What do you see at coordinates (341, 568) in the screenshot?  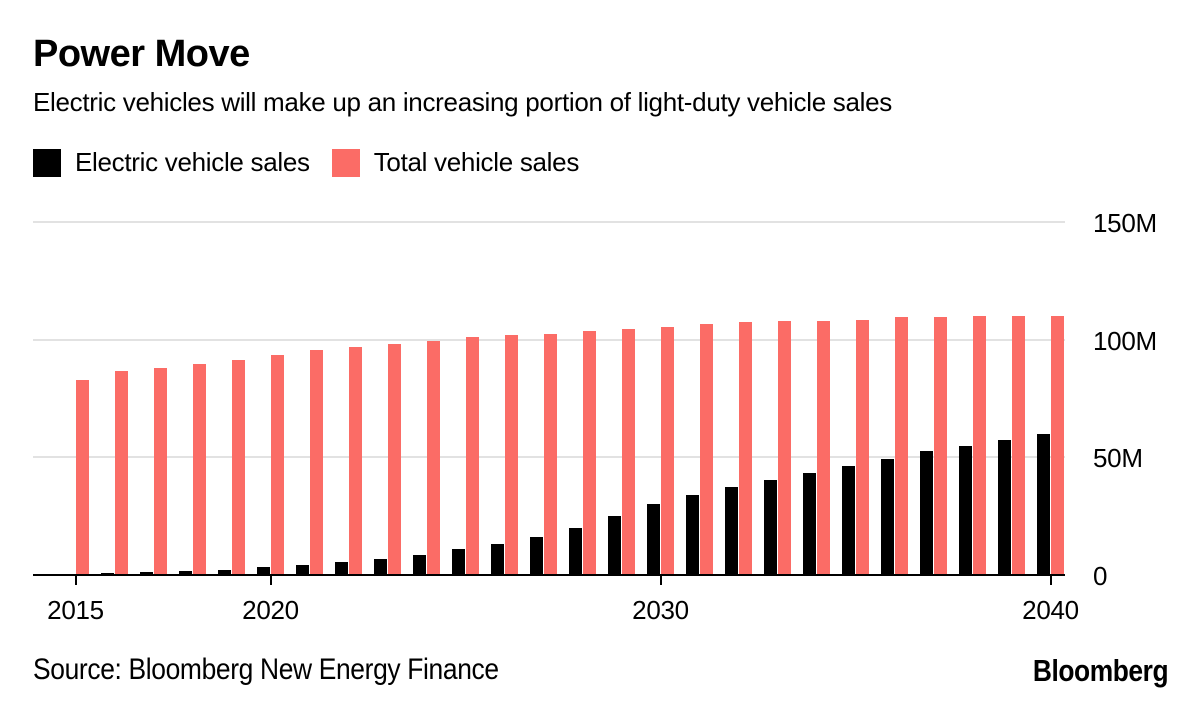 I see `bar-ev-2022` at bounding box center [341, 568].